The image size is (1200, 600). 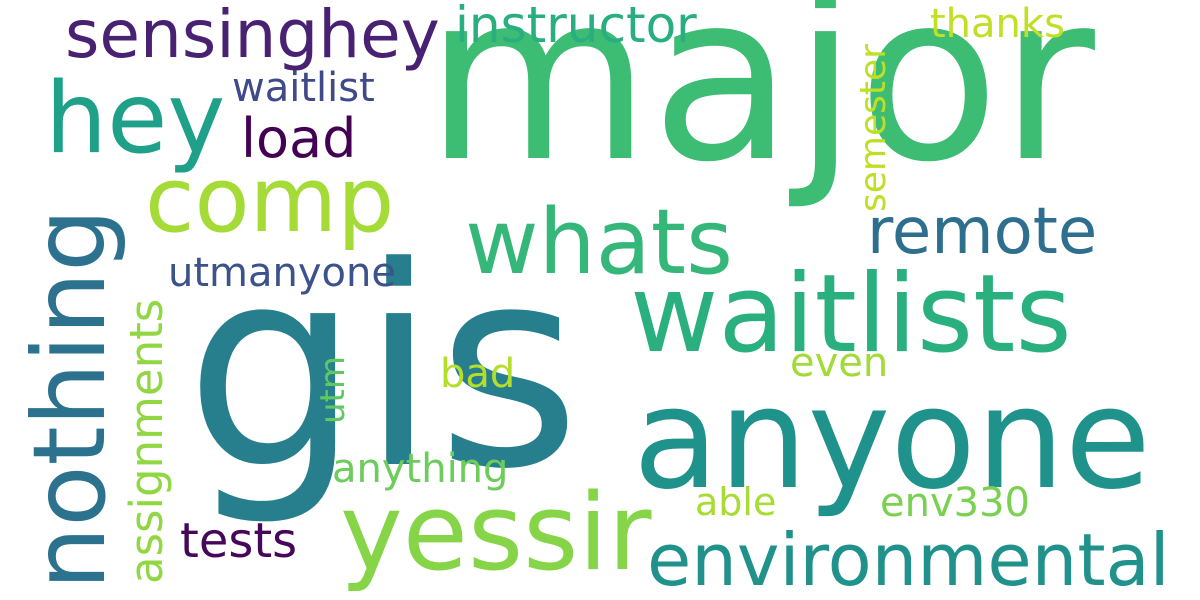 I want to click on word-able: able, so click(x=736, y=502).